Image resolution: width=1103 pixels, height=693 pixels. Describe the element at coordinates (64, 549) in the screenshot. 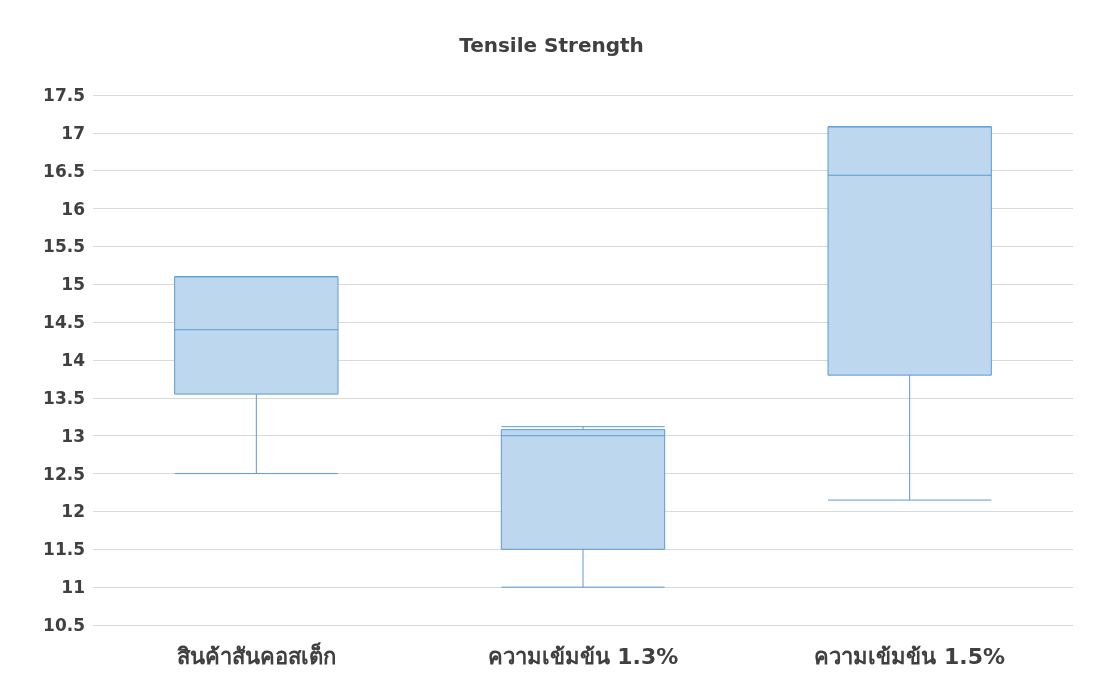

I see `y-tick-label: 11.5` at that location.